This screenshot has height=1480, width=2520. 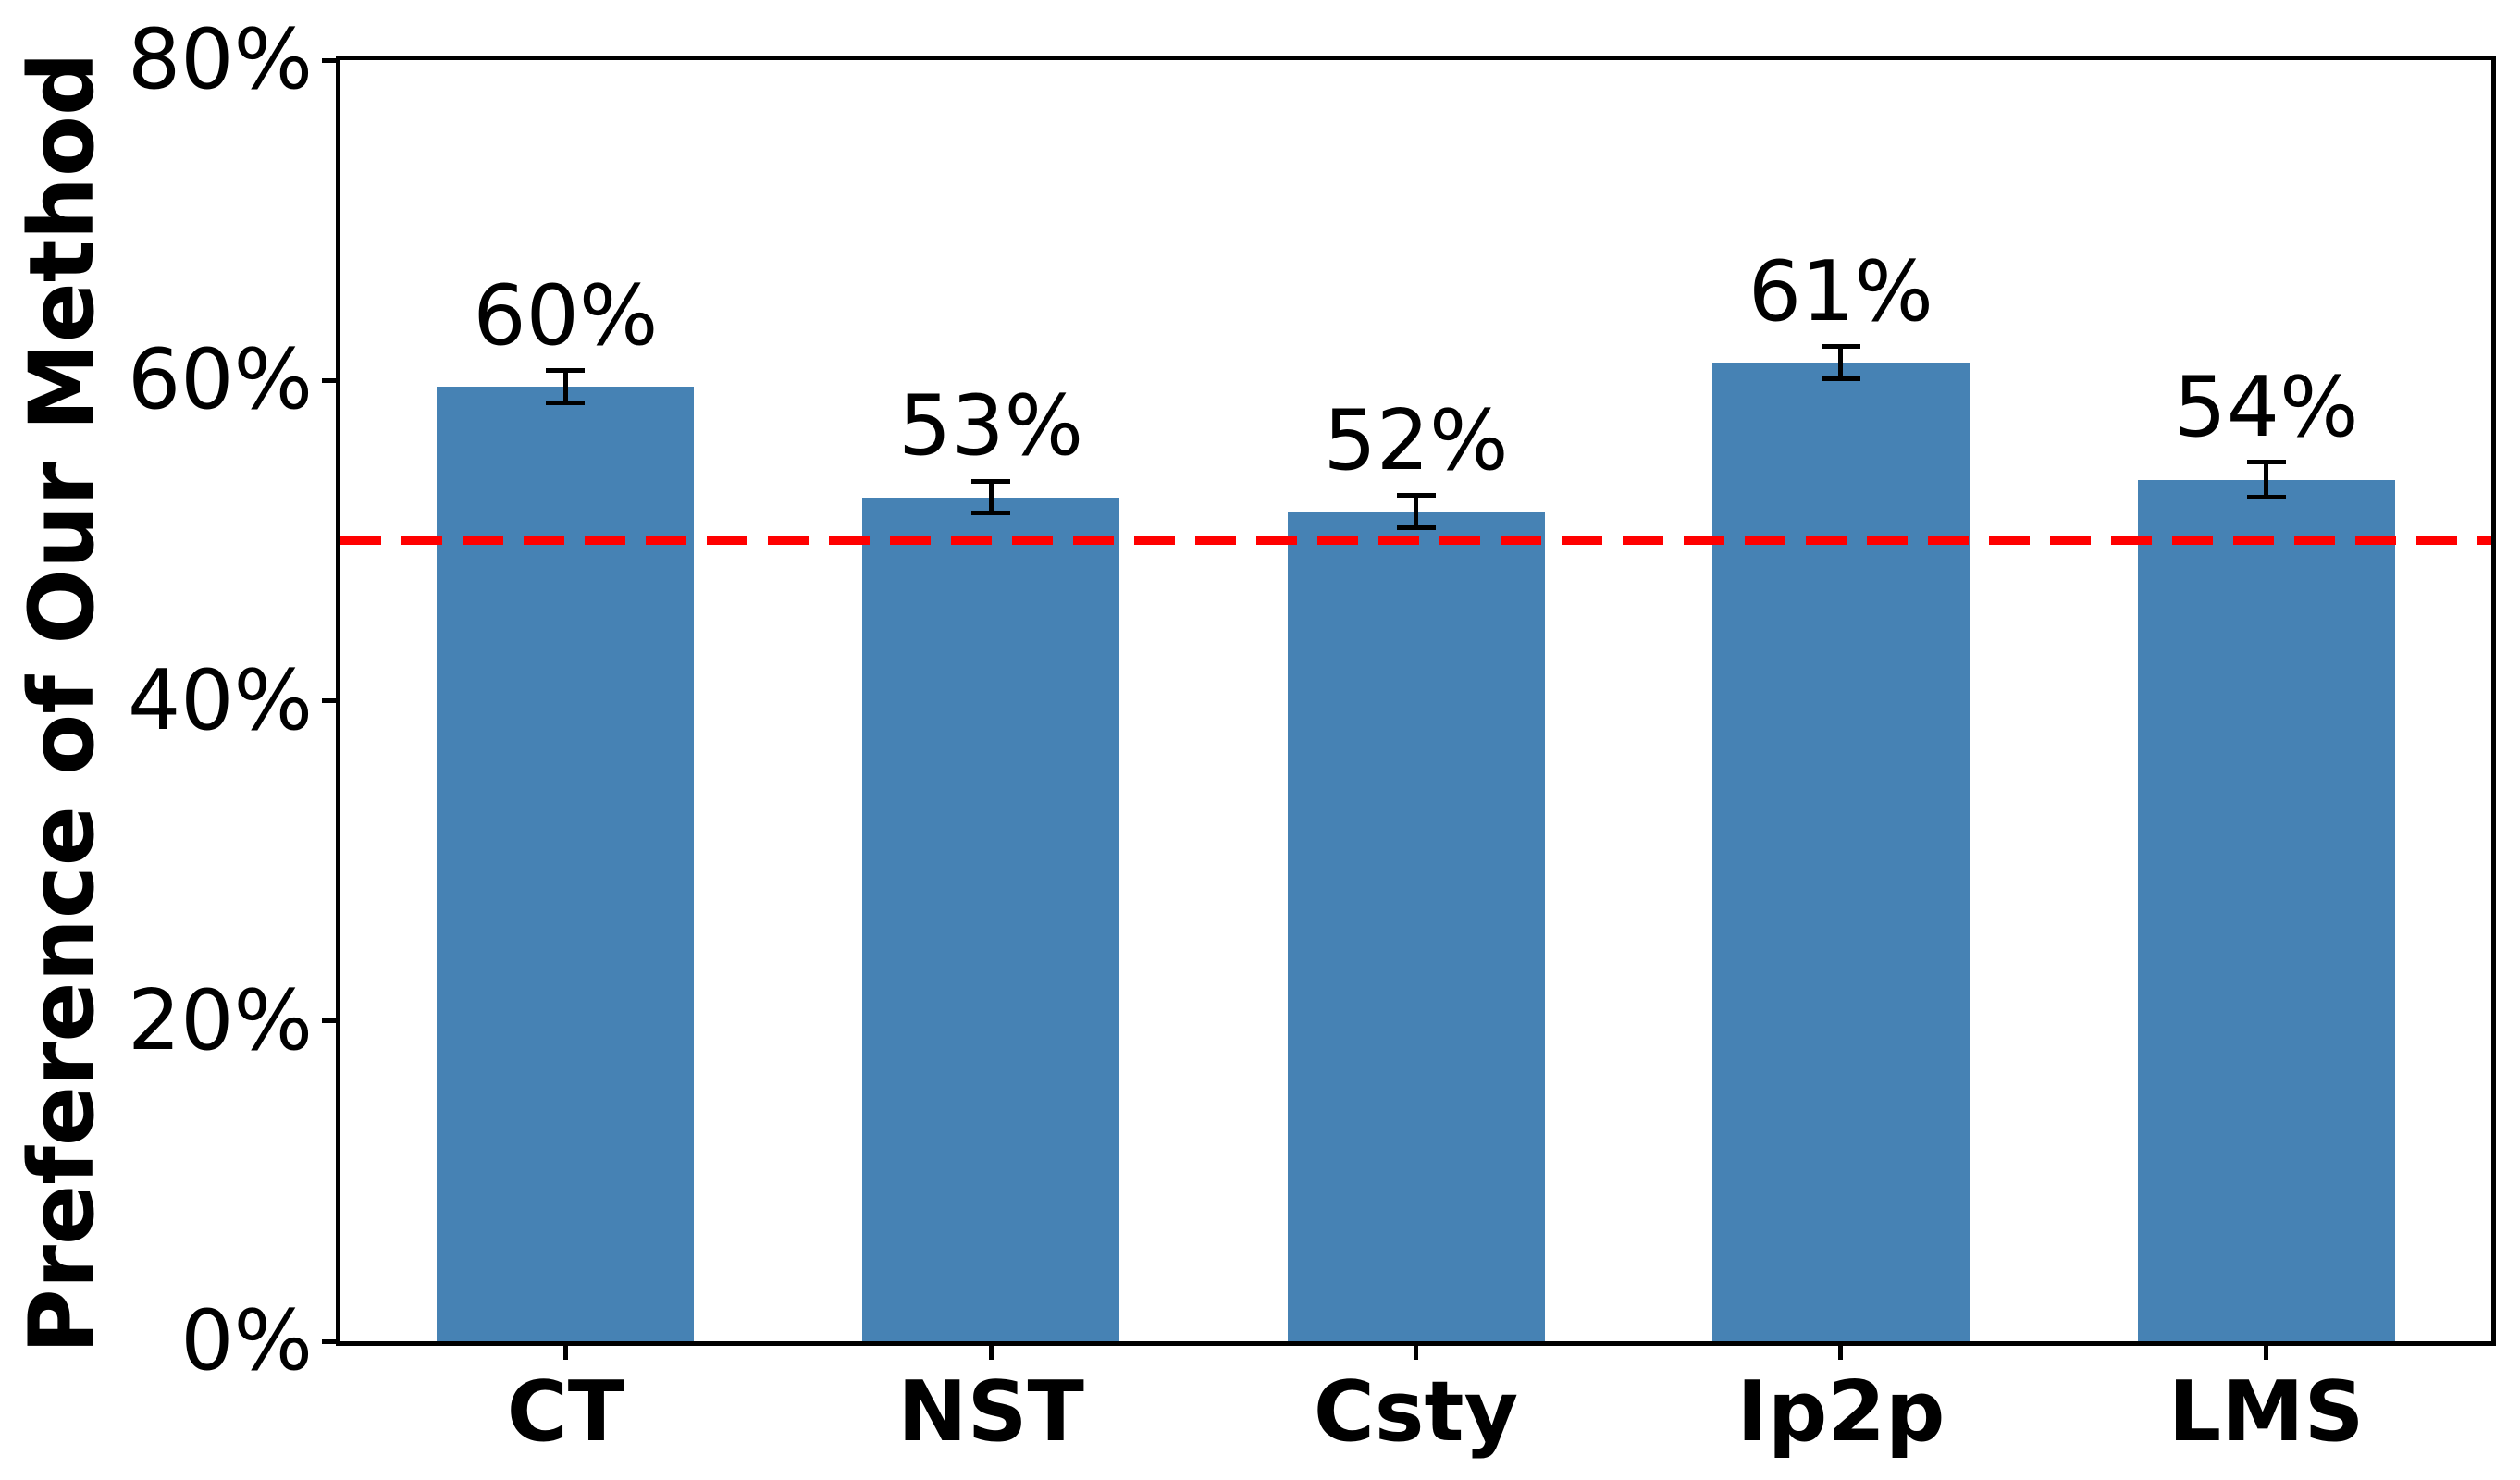 What do you see at coordinates (566, 864) in the screenshot?
I see `bar-ct` at bounding box center [566, 864].